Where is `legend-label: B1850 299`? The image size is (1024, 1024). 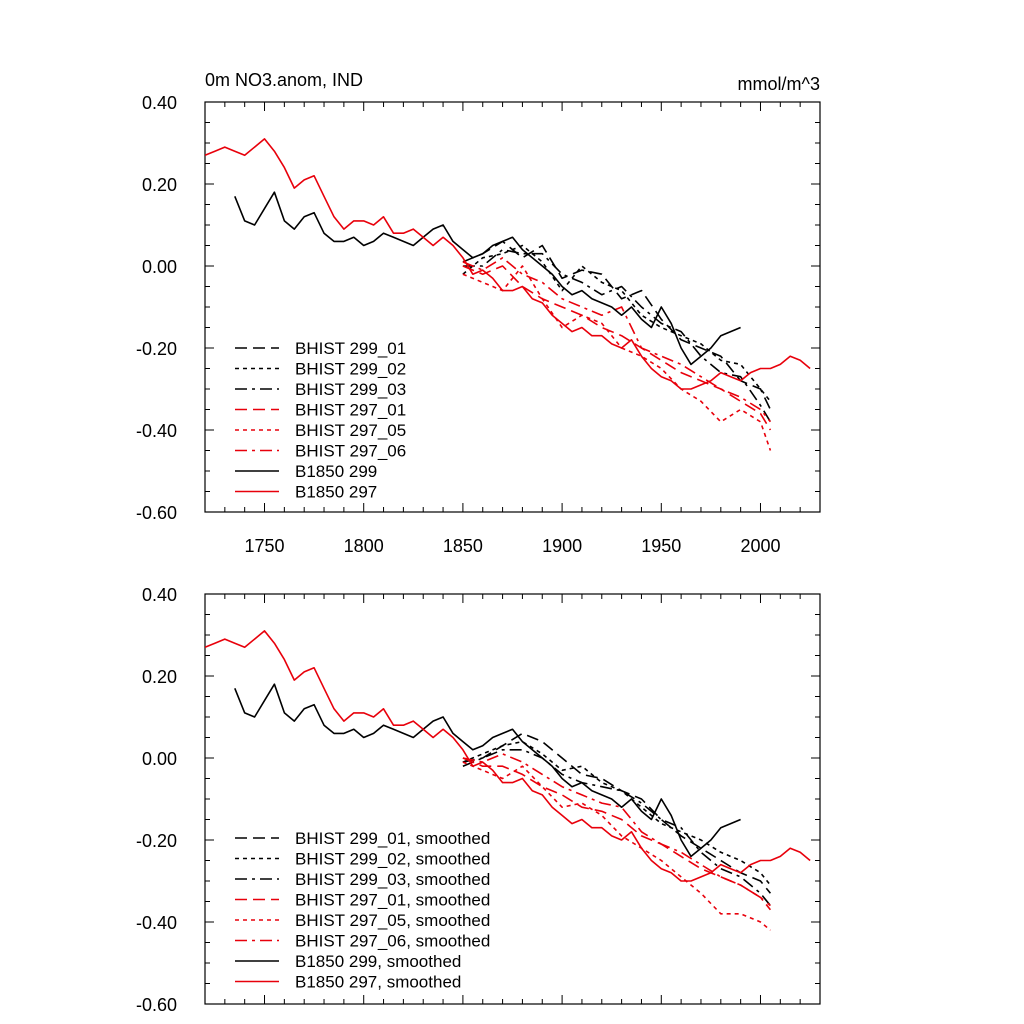
legend-label: B1850 299 is located at coordinates (336, 471).